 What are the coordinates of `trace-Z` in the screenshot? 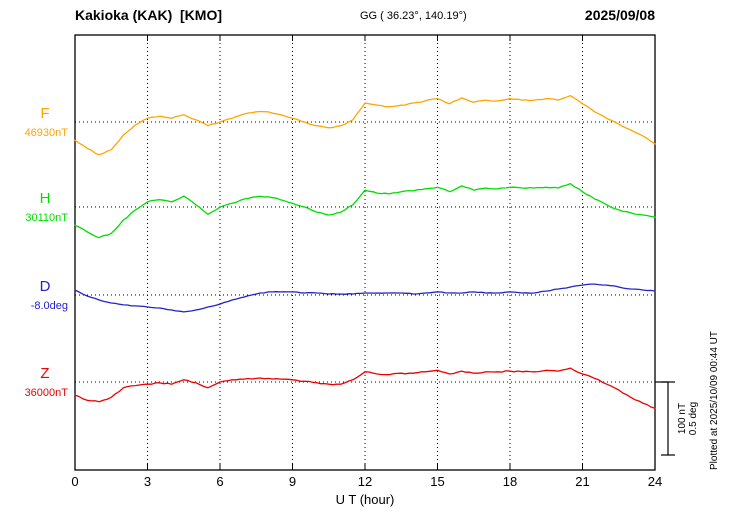 It's located at (365, 388).